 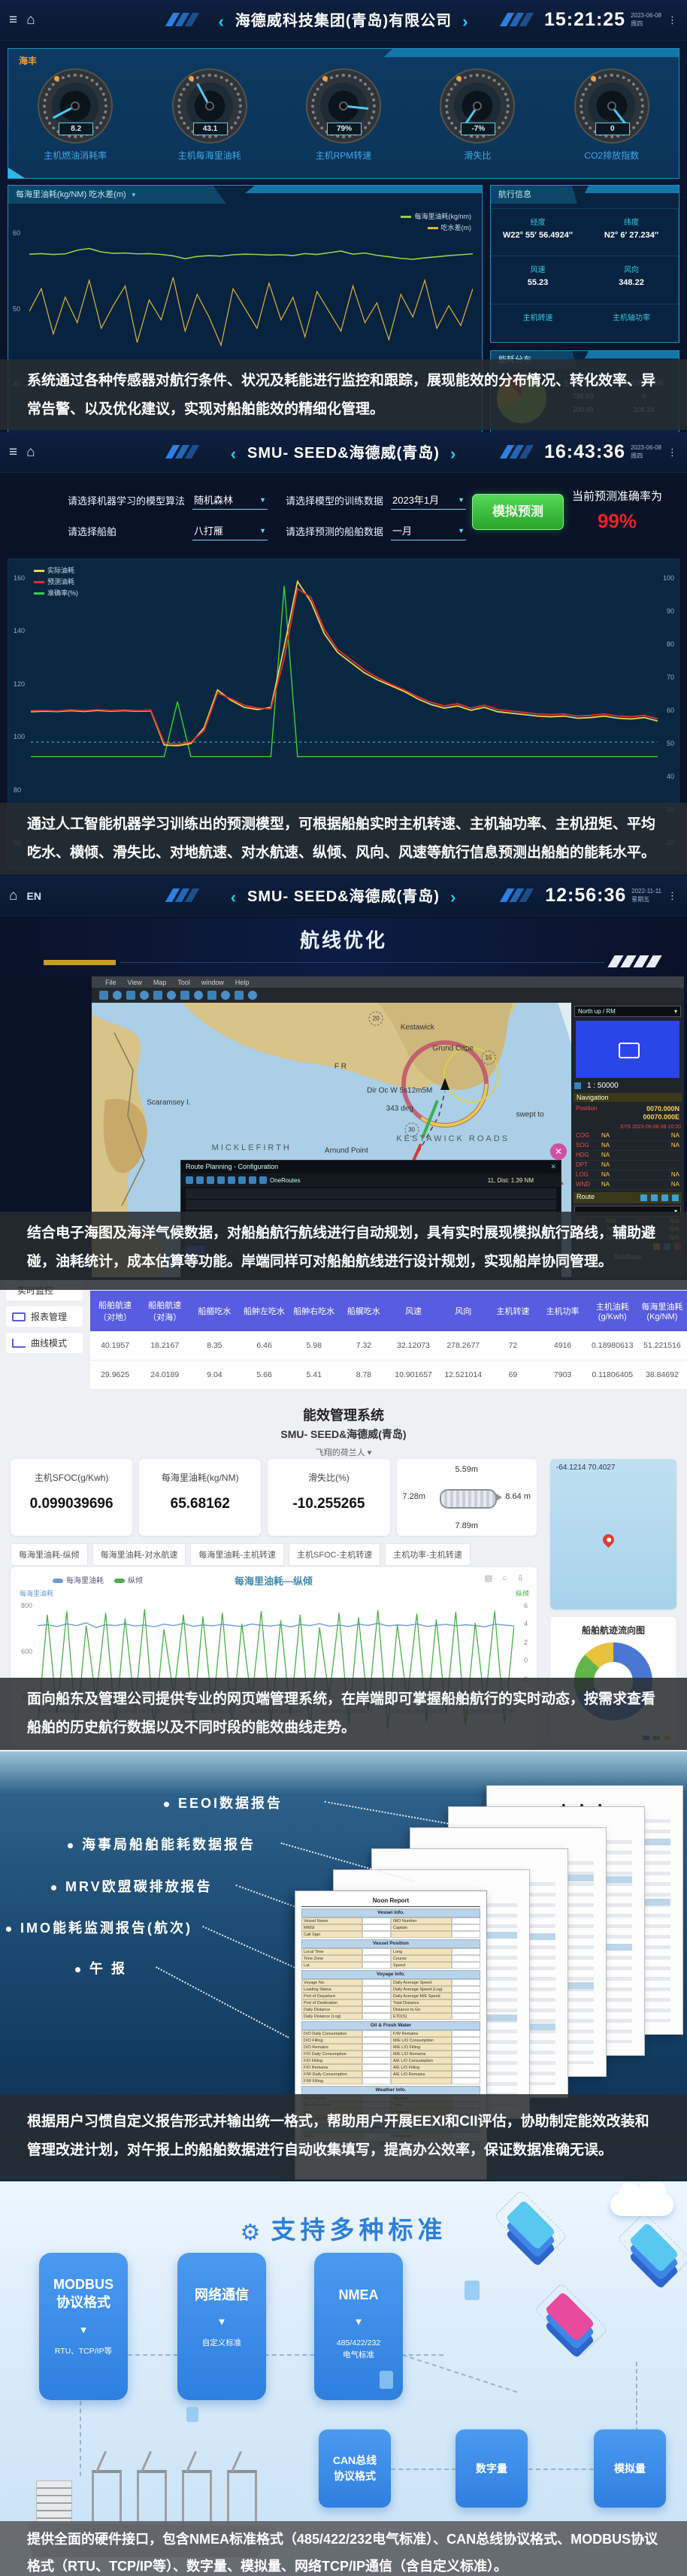 I want to click on menu-item: window, so click(x=212, y=982).